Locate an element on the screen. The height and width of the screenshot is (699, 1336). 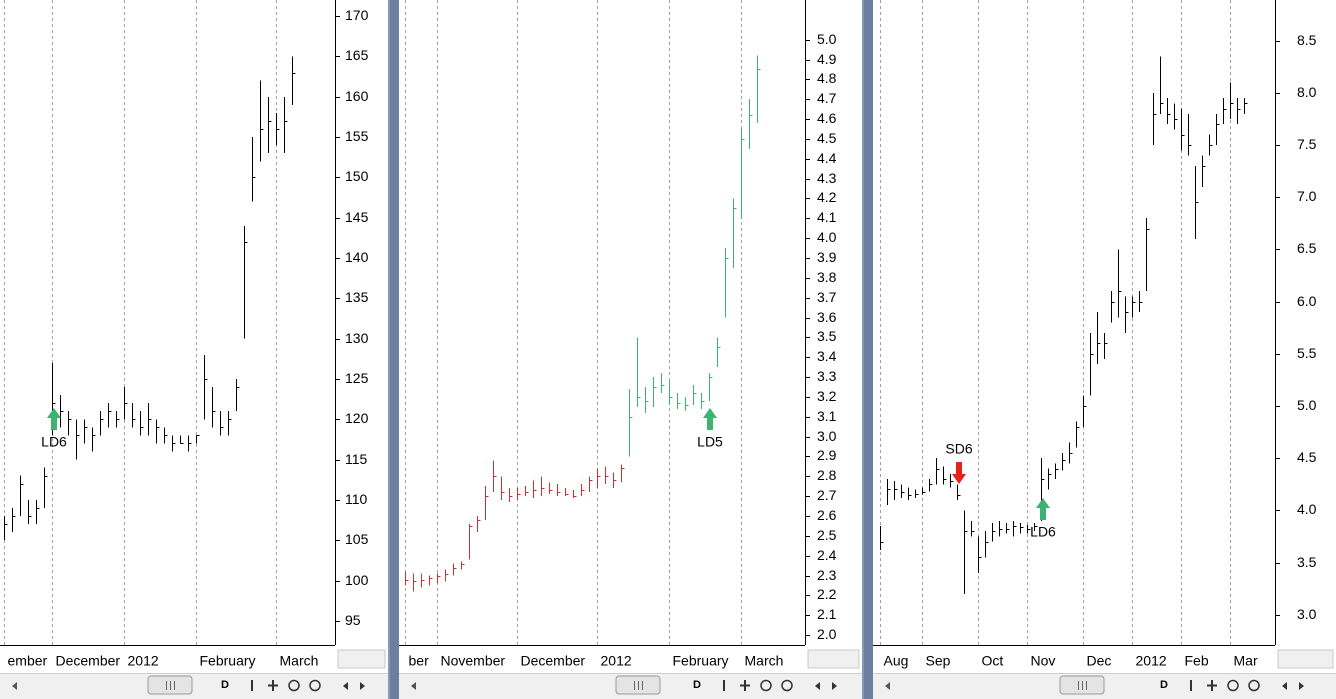
y-tick-label: 135 is located at coordinates (357, 297).